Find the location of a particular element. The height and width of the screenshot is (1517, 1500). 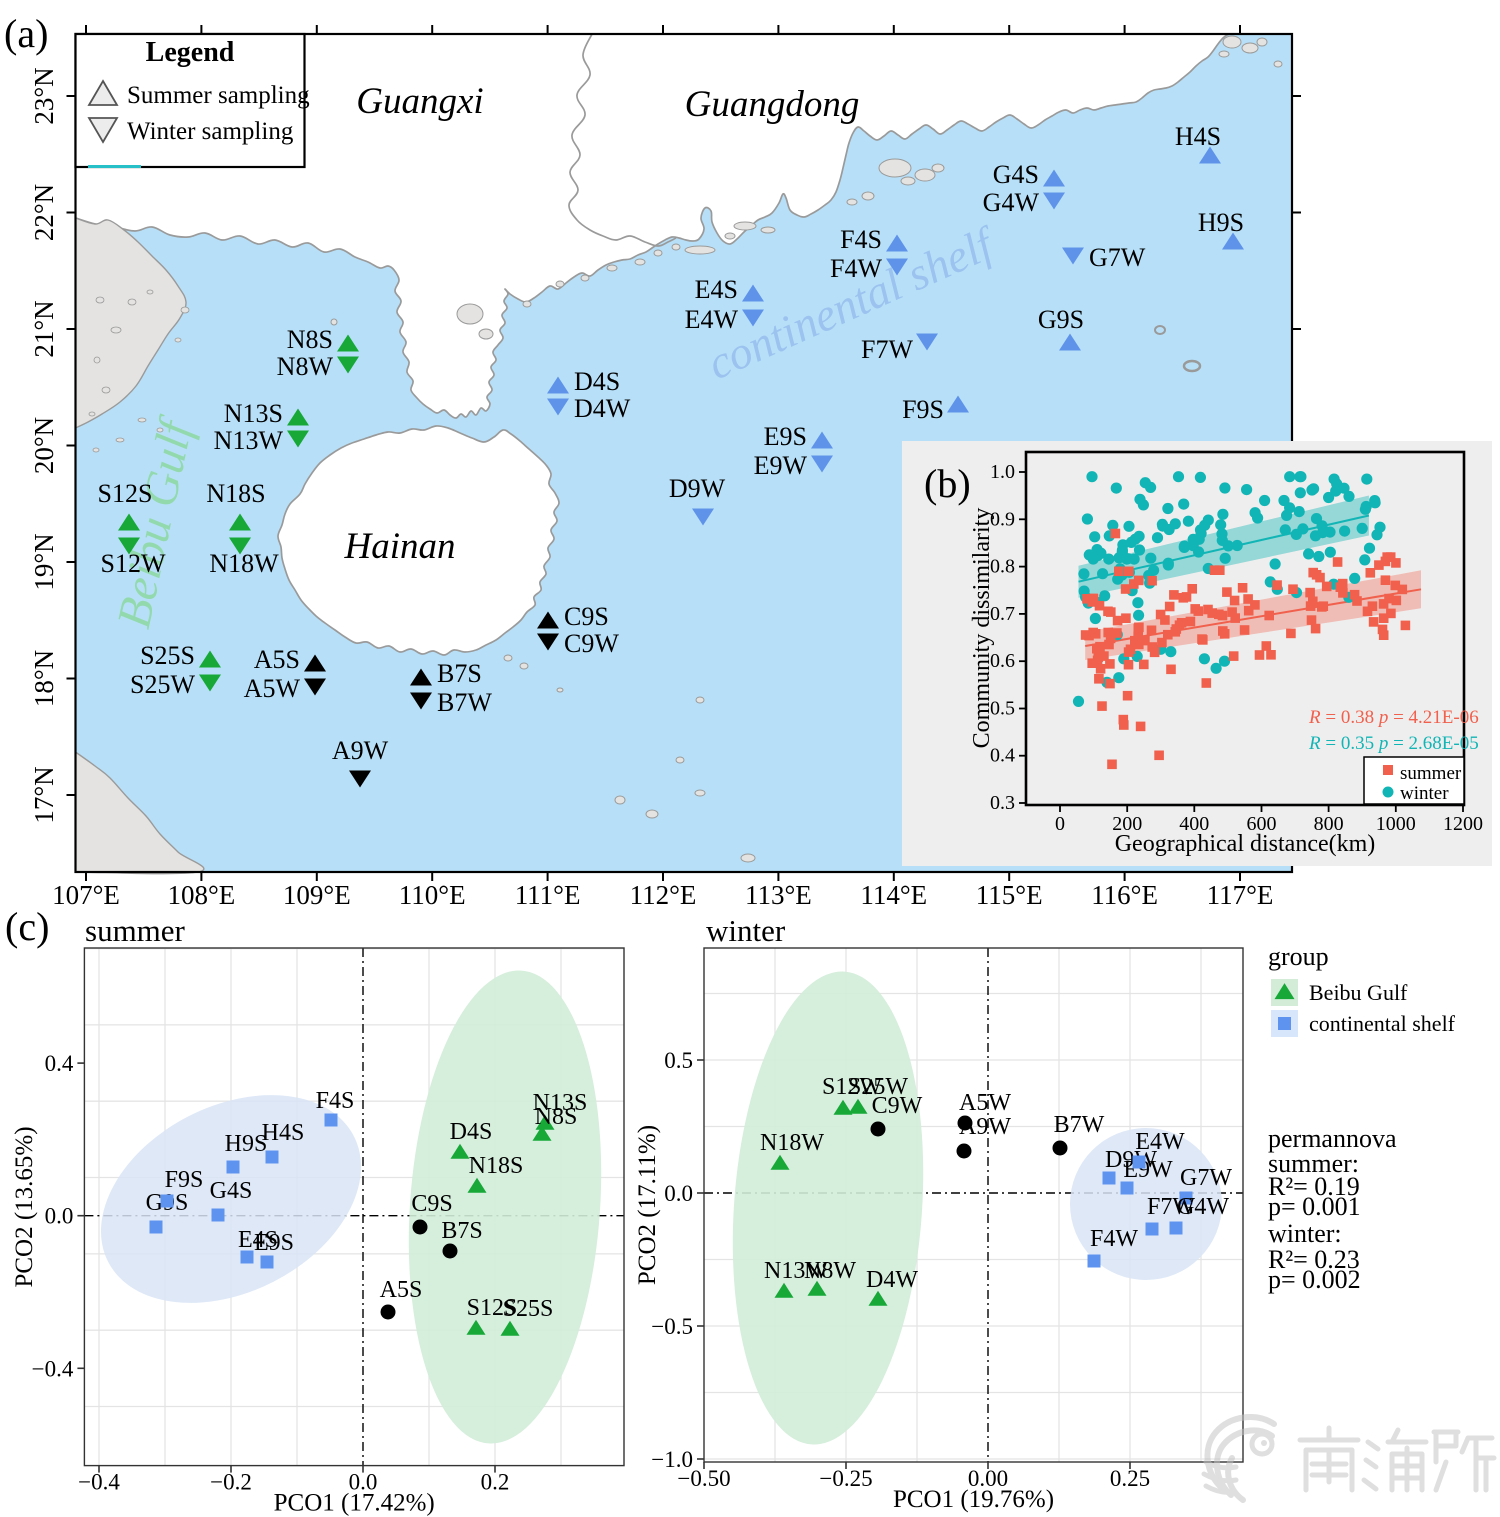

svg-text: 108°E is located at coordinates (202, 895).